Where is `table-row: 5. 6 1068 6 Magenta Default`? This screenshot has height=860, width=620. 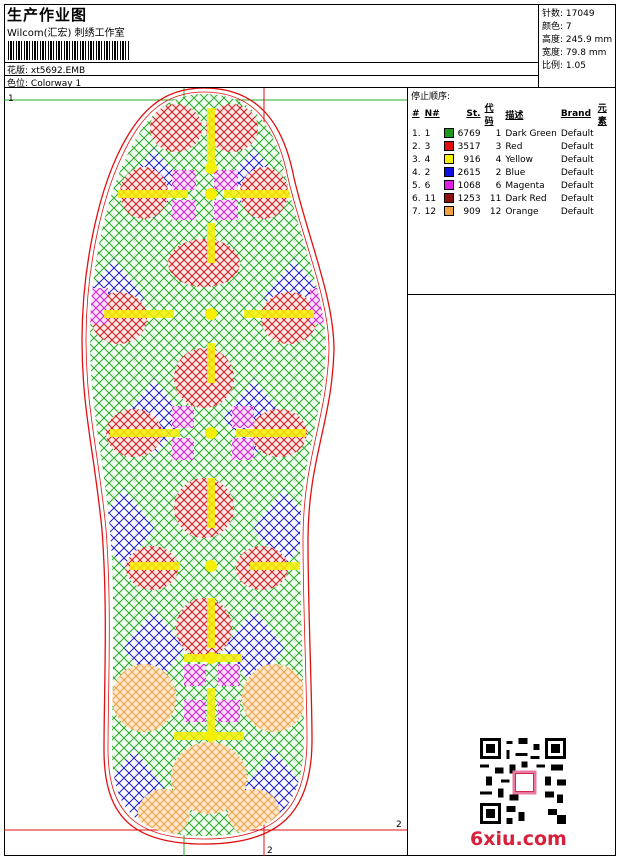
table-row: 5. 6 1068 6 Magenta Default is located at coordinates (513, 185).